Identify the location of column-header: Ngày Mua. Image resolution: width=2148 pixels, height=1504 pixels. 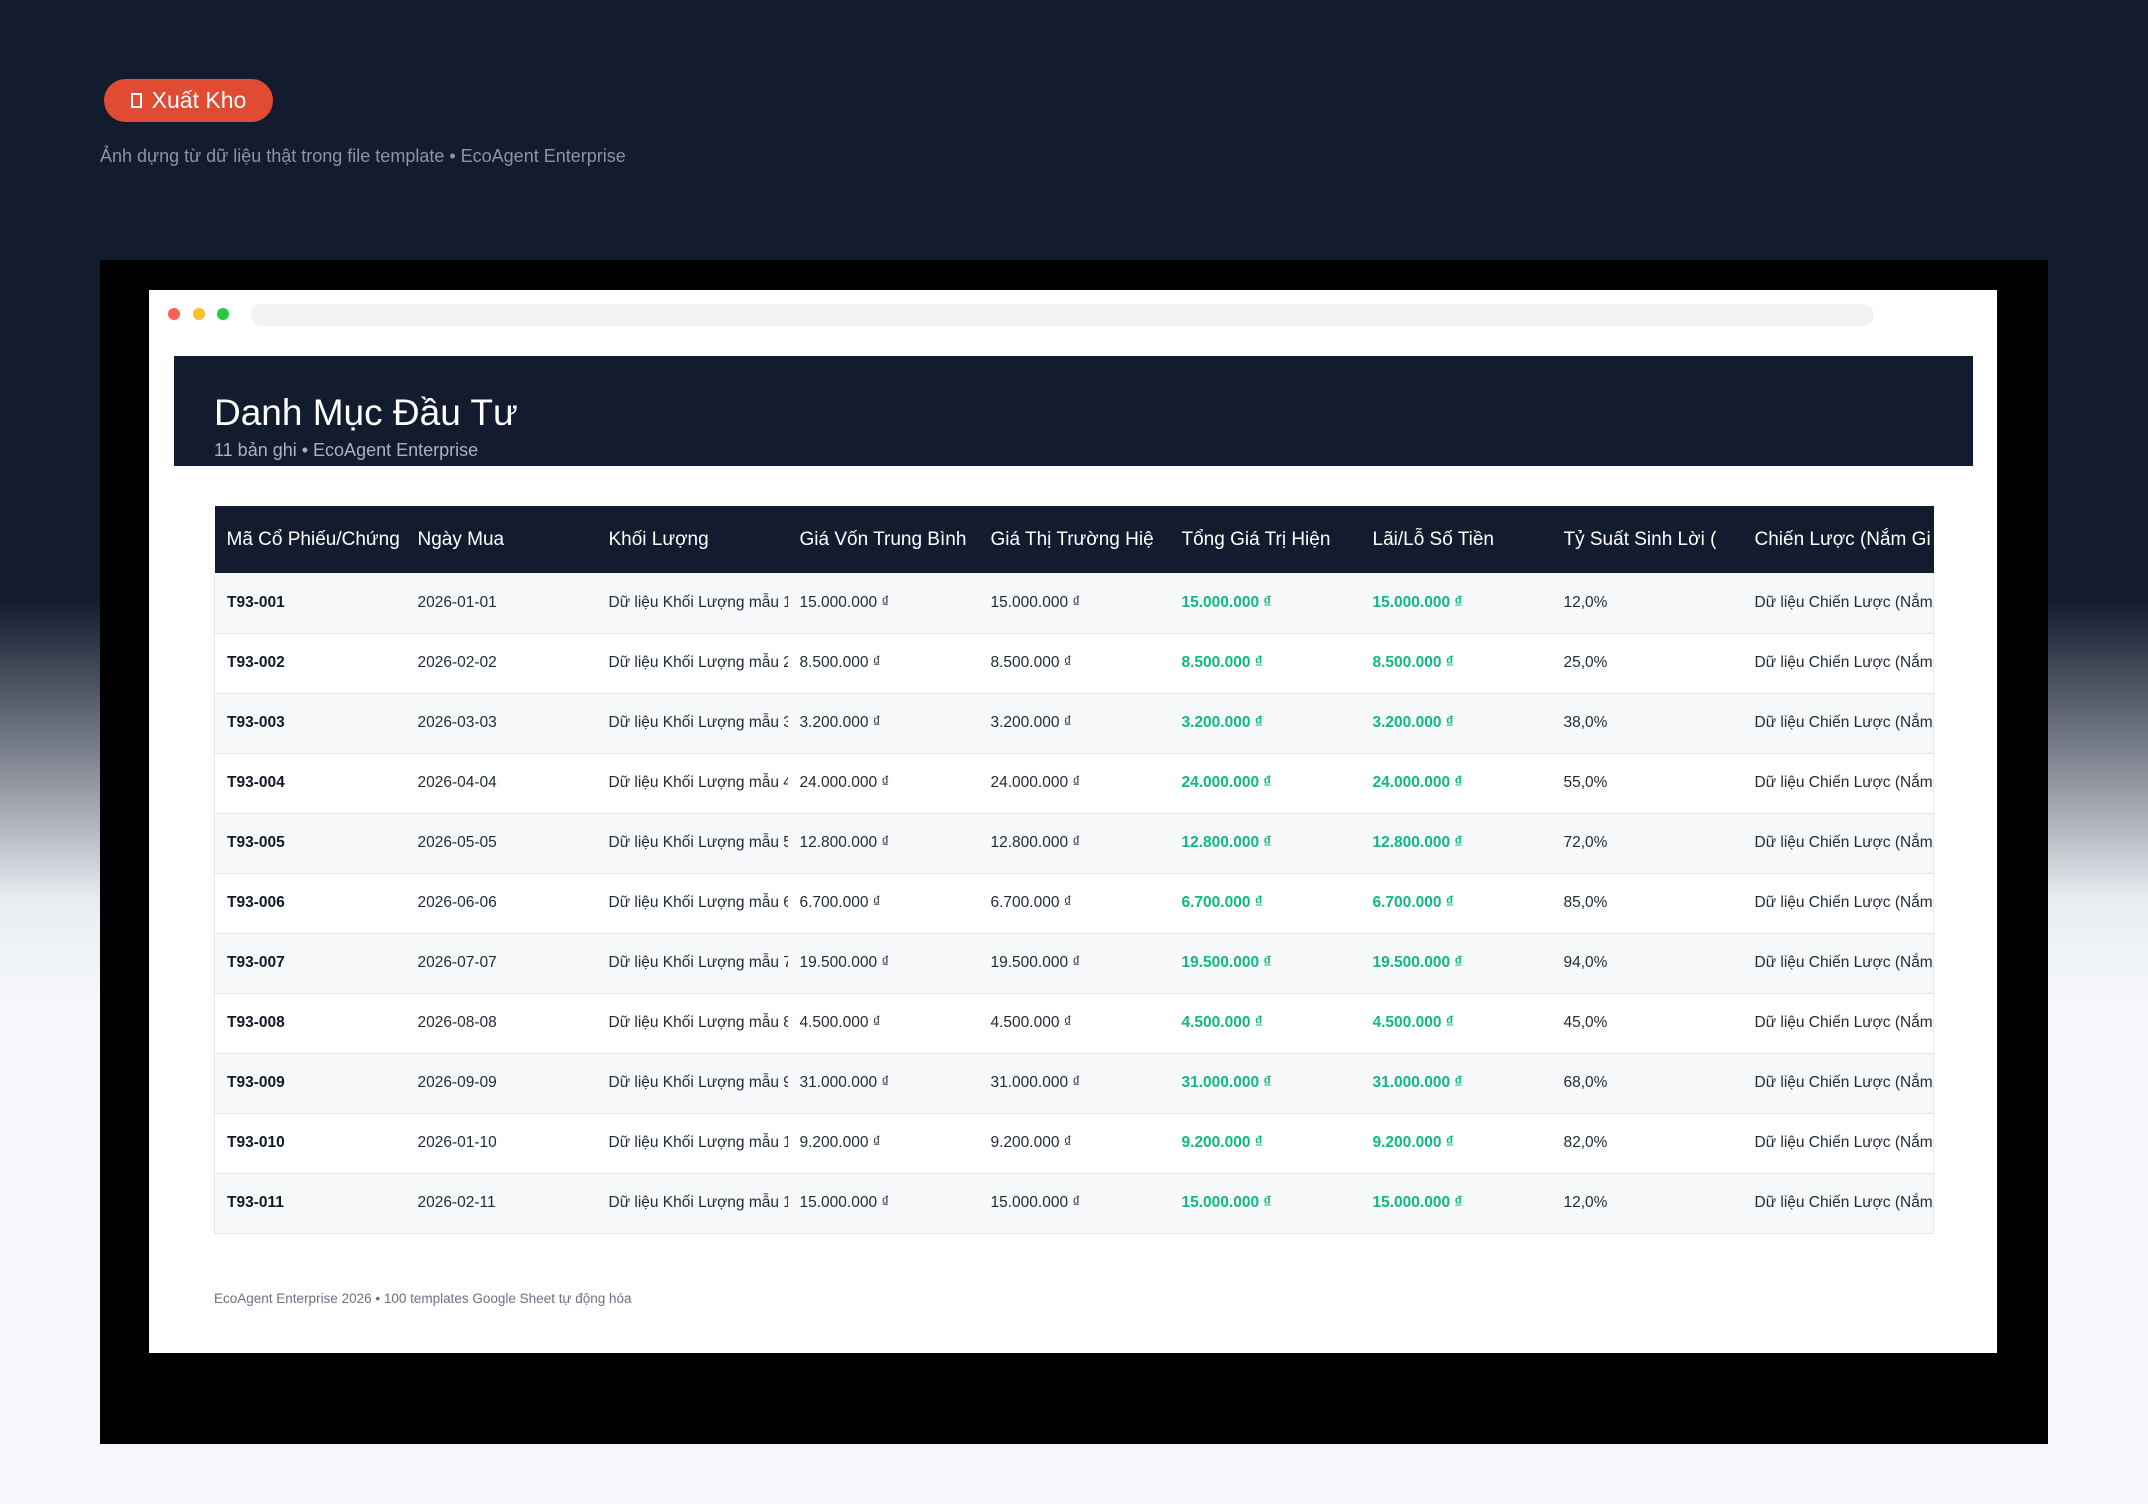
(501, 539).